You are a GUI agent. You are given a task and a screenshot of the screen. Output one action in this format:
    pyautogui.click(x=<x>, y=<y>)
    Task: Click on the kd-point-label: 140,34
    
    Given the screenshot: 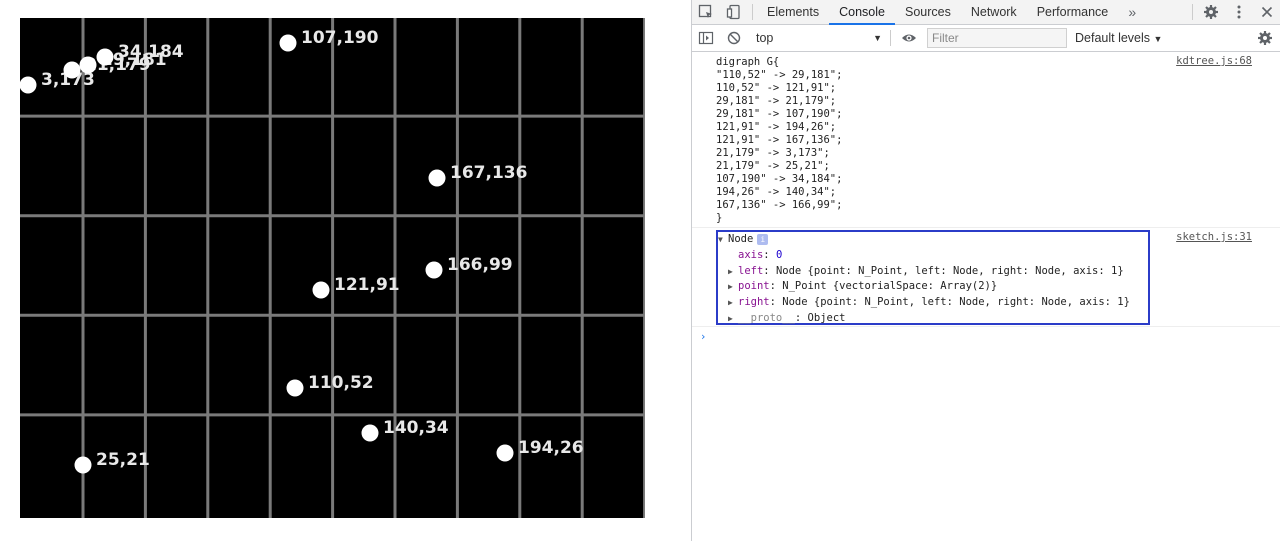 What is the action you would take?
    pyautogui.click(x=416, y=428)
    